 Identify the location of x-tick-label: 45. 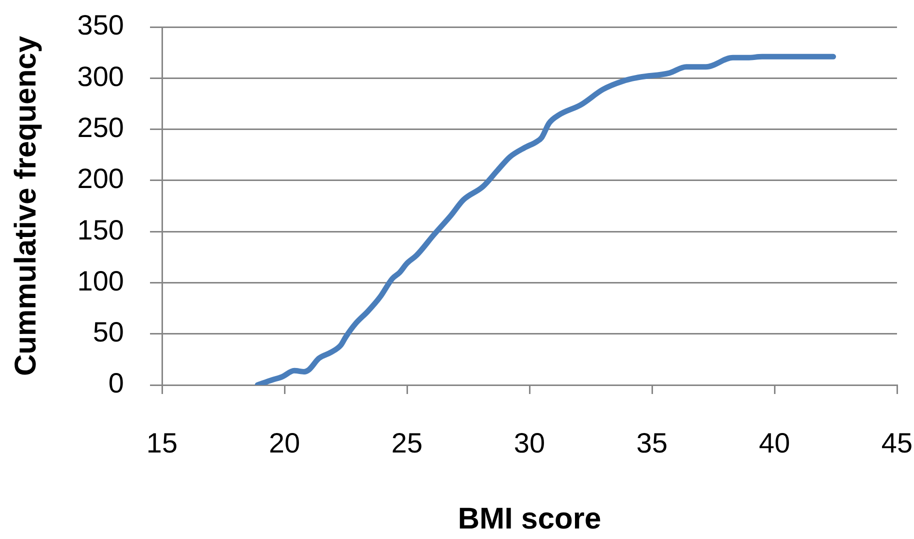
(897, 443).